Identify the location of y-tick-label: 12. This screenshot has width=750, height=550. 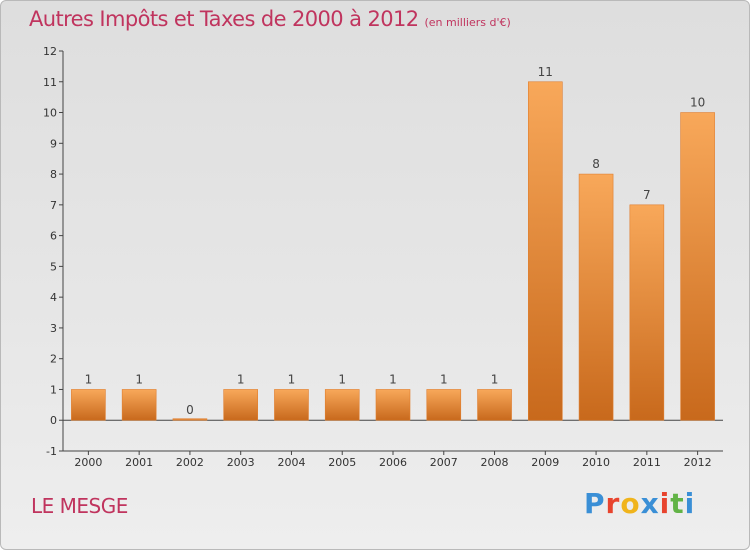
(50, 51).